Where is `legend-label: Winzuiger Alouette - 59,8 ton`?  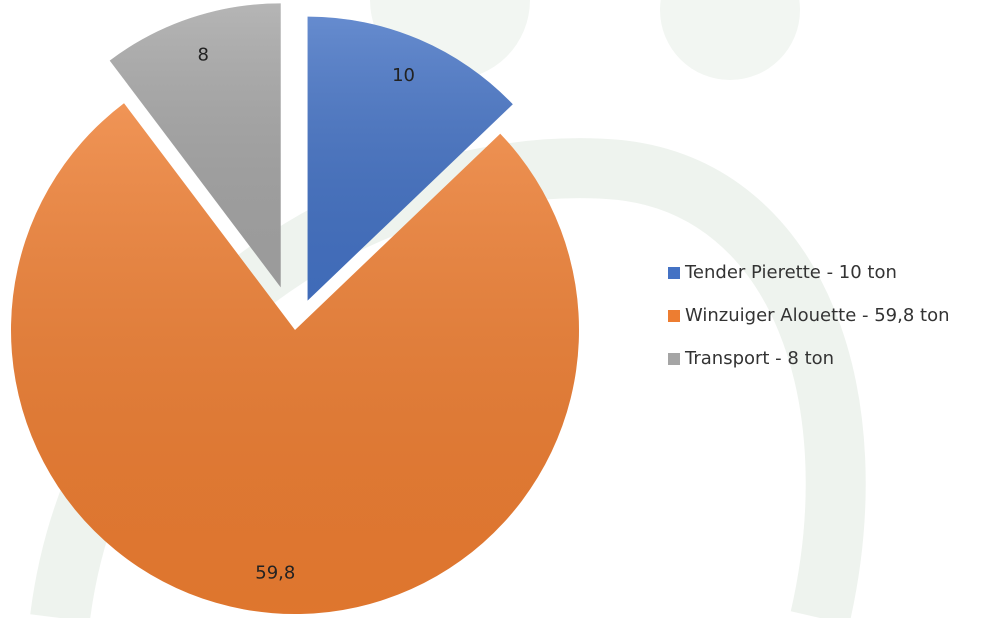 legend-label: Winzuiger Alouette - 59,8 ton is located at coordinates (817, 315).